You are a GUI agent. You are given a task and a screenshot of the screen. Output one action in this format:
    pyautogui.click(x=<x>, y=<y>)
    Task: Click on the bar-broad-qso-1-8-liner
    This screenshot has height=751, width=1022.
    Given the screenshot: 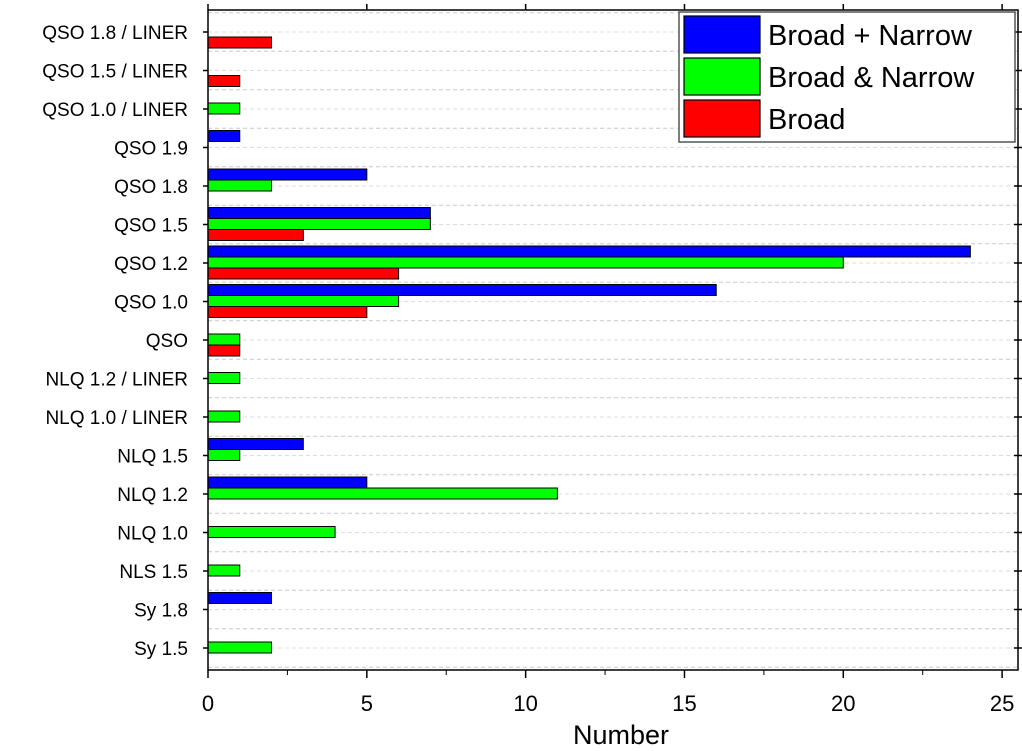 What is the action you would take?
    pyautogui.click(x=240, y=42)
    